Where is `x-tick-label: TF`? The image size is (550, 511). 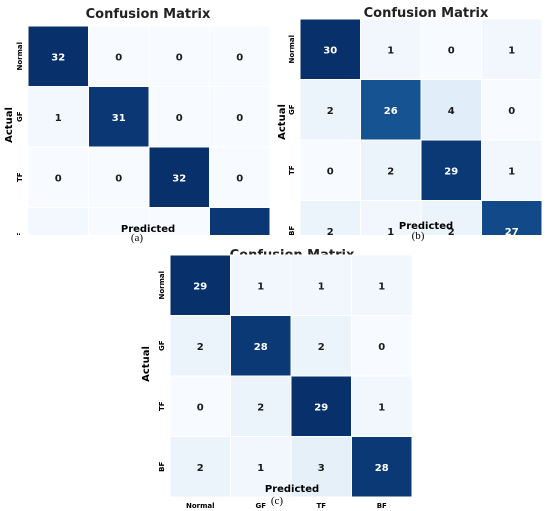 x-tick-label: TF is located at coordinates (321, 506).